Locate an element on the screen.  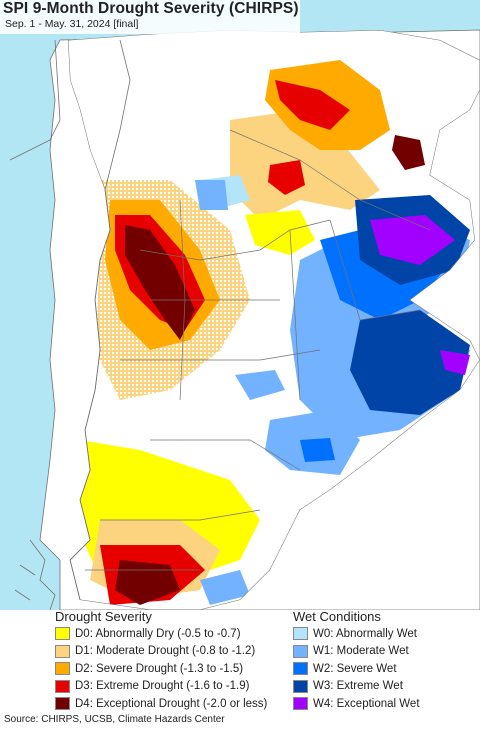
w4-area-southeast is located at coordinates (455, 362).